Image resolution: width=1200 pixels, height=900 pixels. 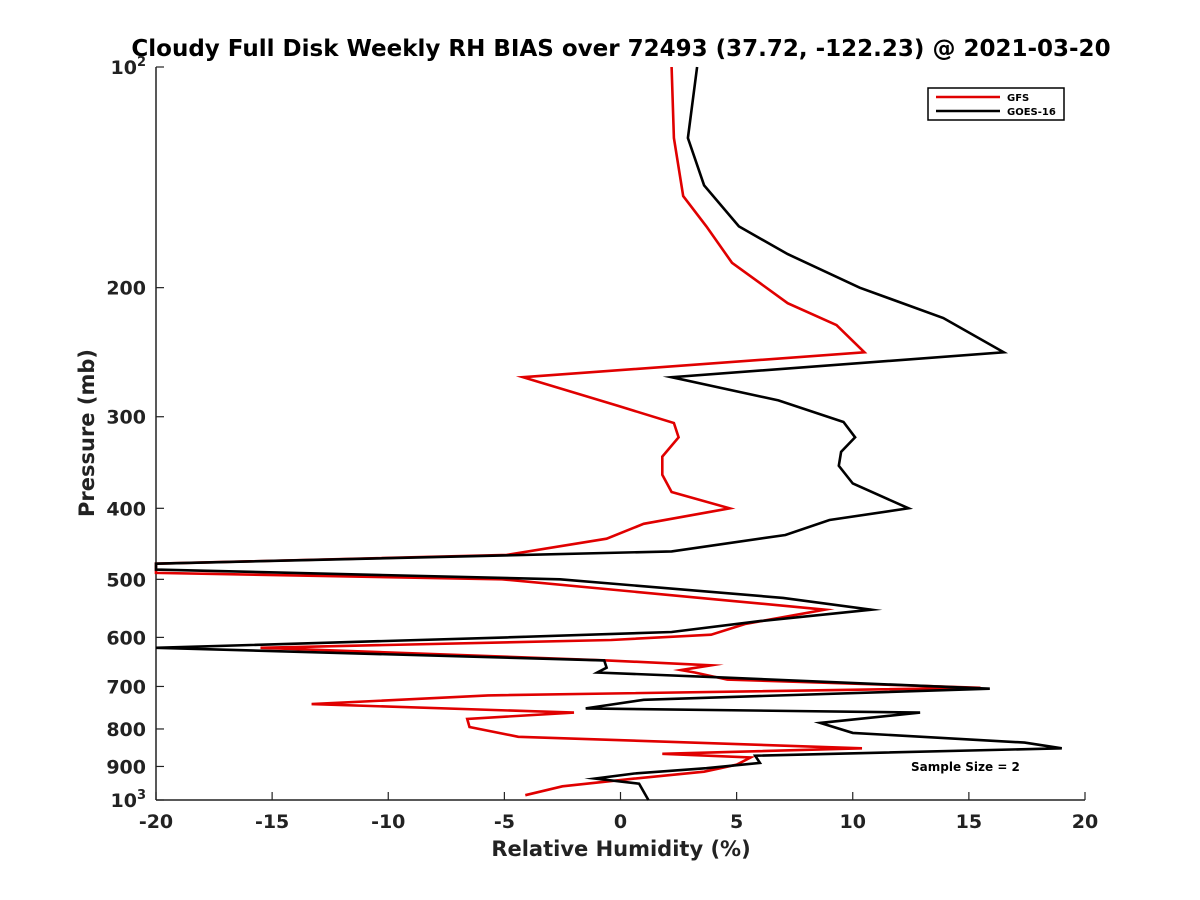 I want to click on legend-box, so click(x=996, y=104).